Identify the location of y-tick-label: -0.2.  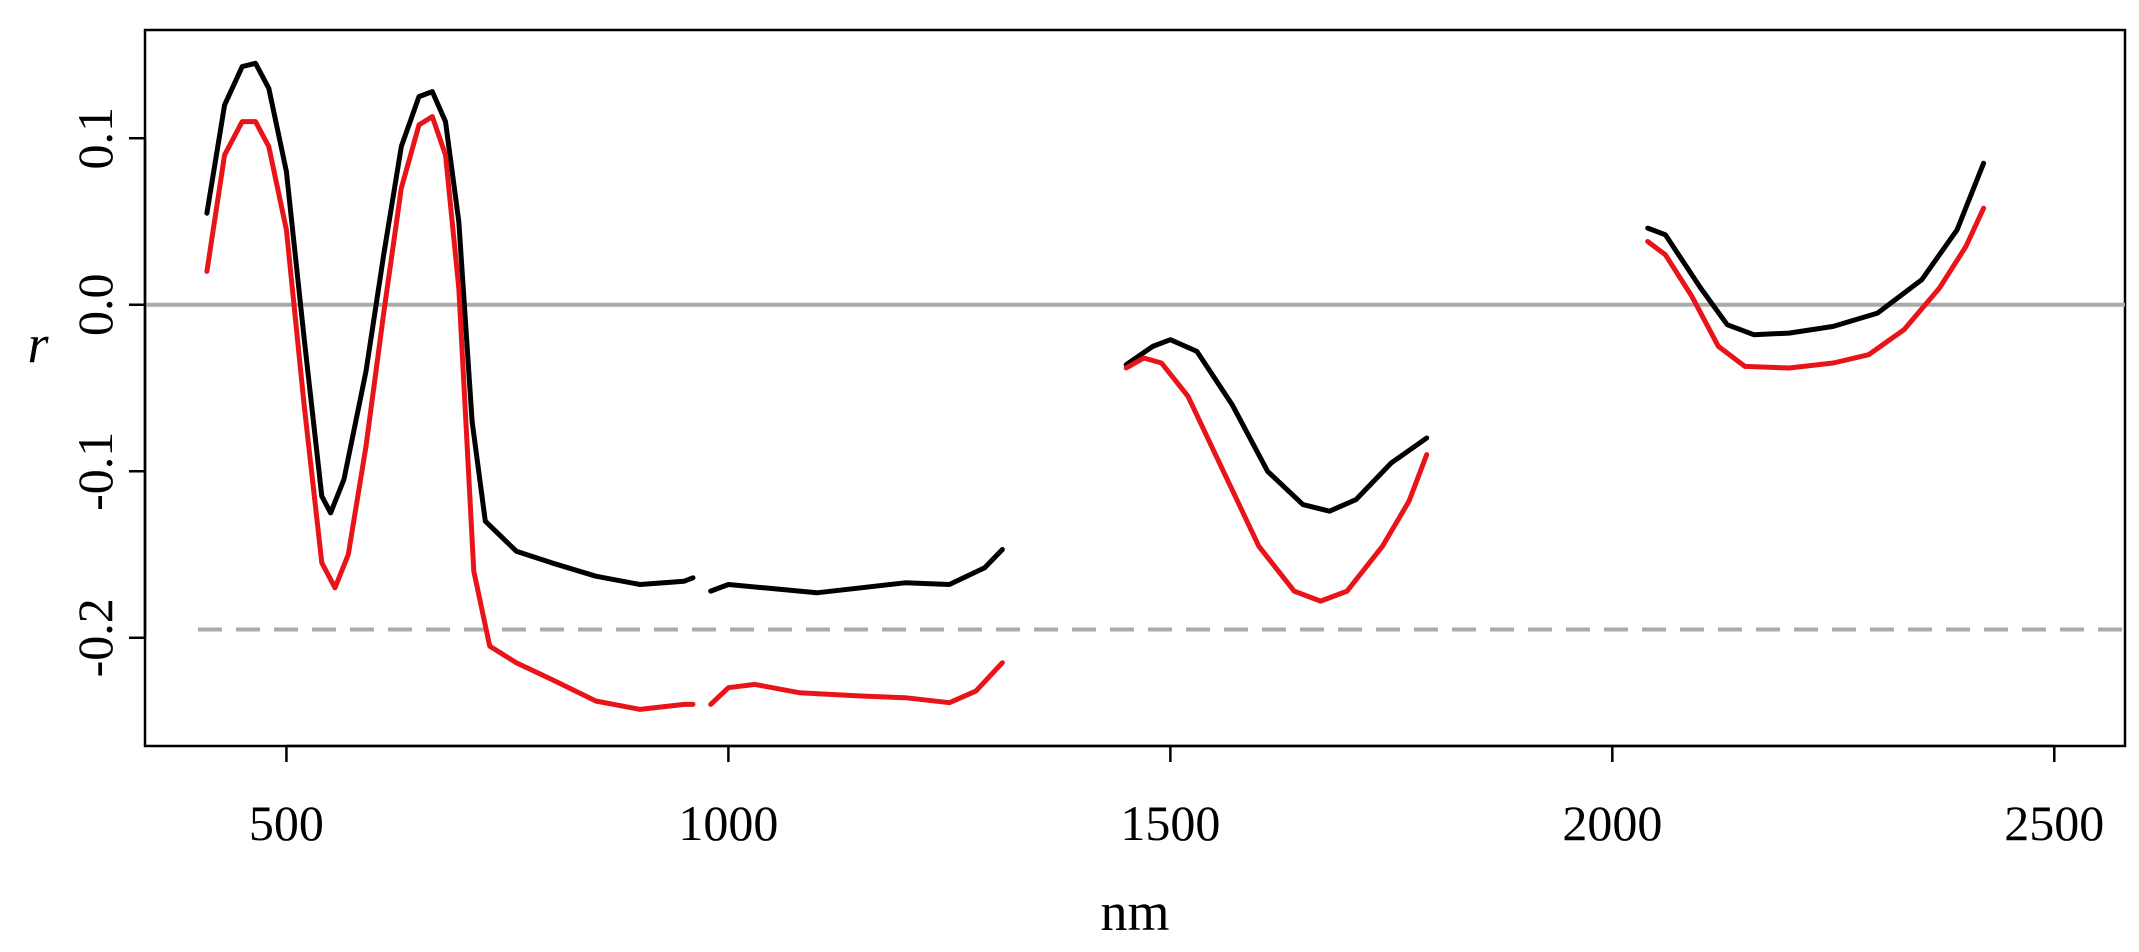
(95, 637).